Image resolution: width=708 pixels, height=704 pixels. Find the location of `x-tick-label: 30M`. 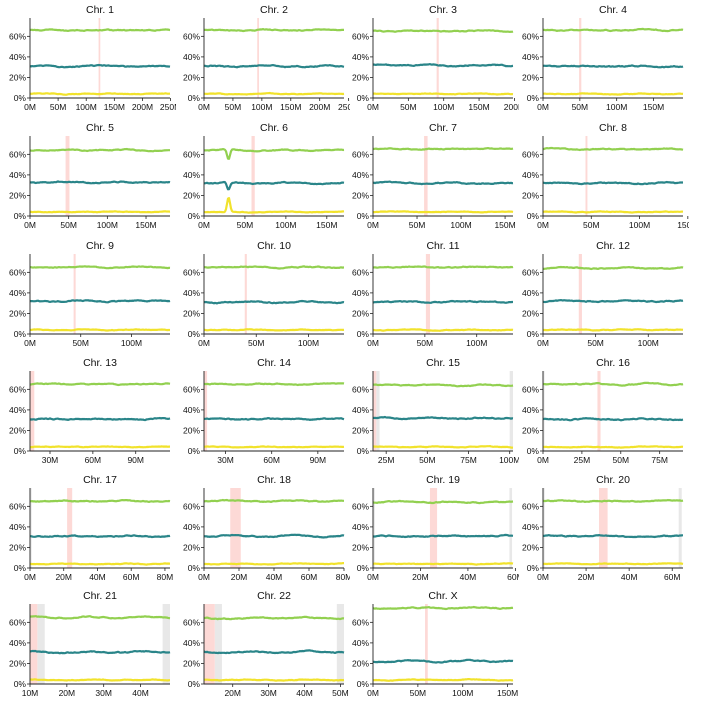

x-tick-label: 30M is located at coordinates (225, 460).